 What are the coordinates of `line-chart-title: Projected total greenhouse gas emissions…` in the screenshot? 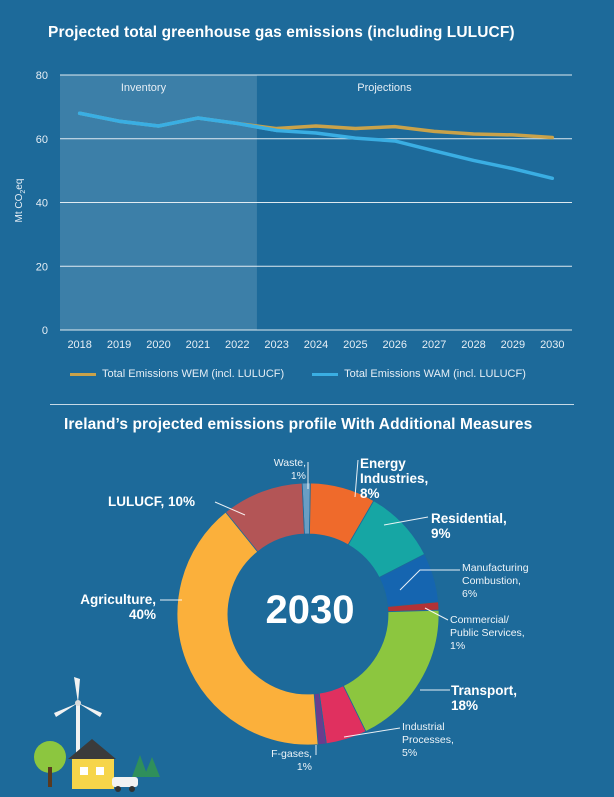 It's located at (281, 32).